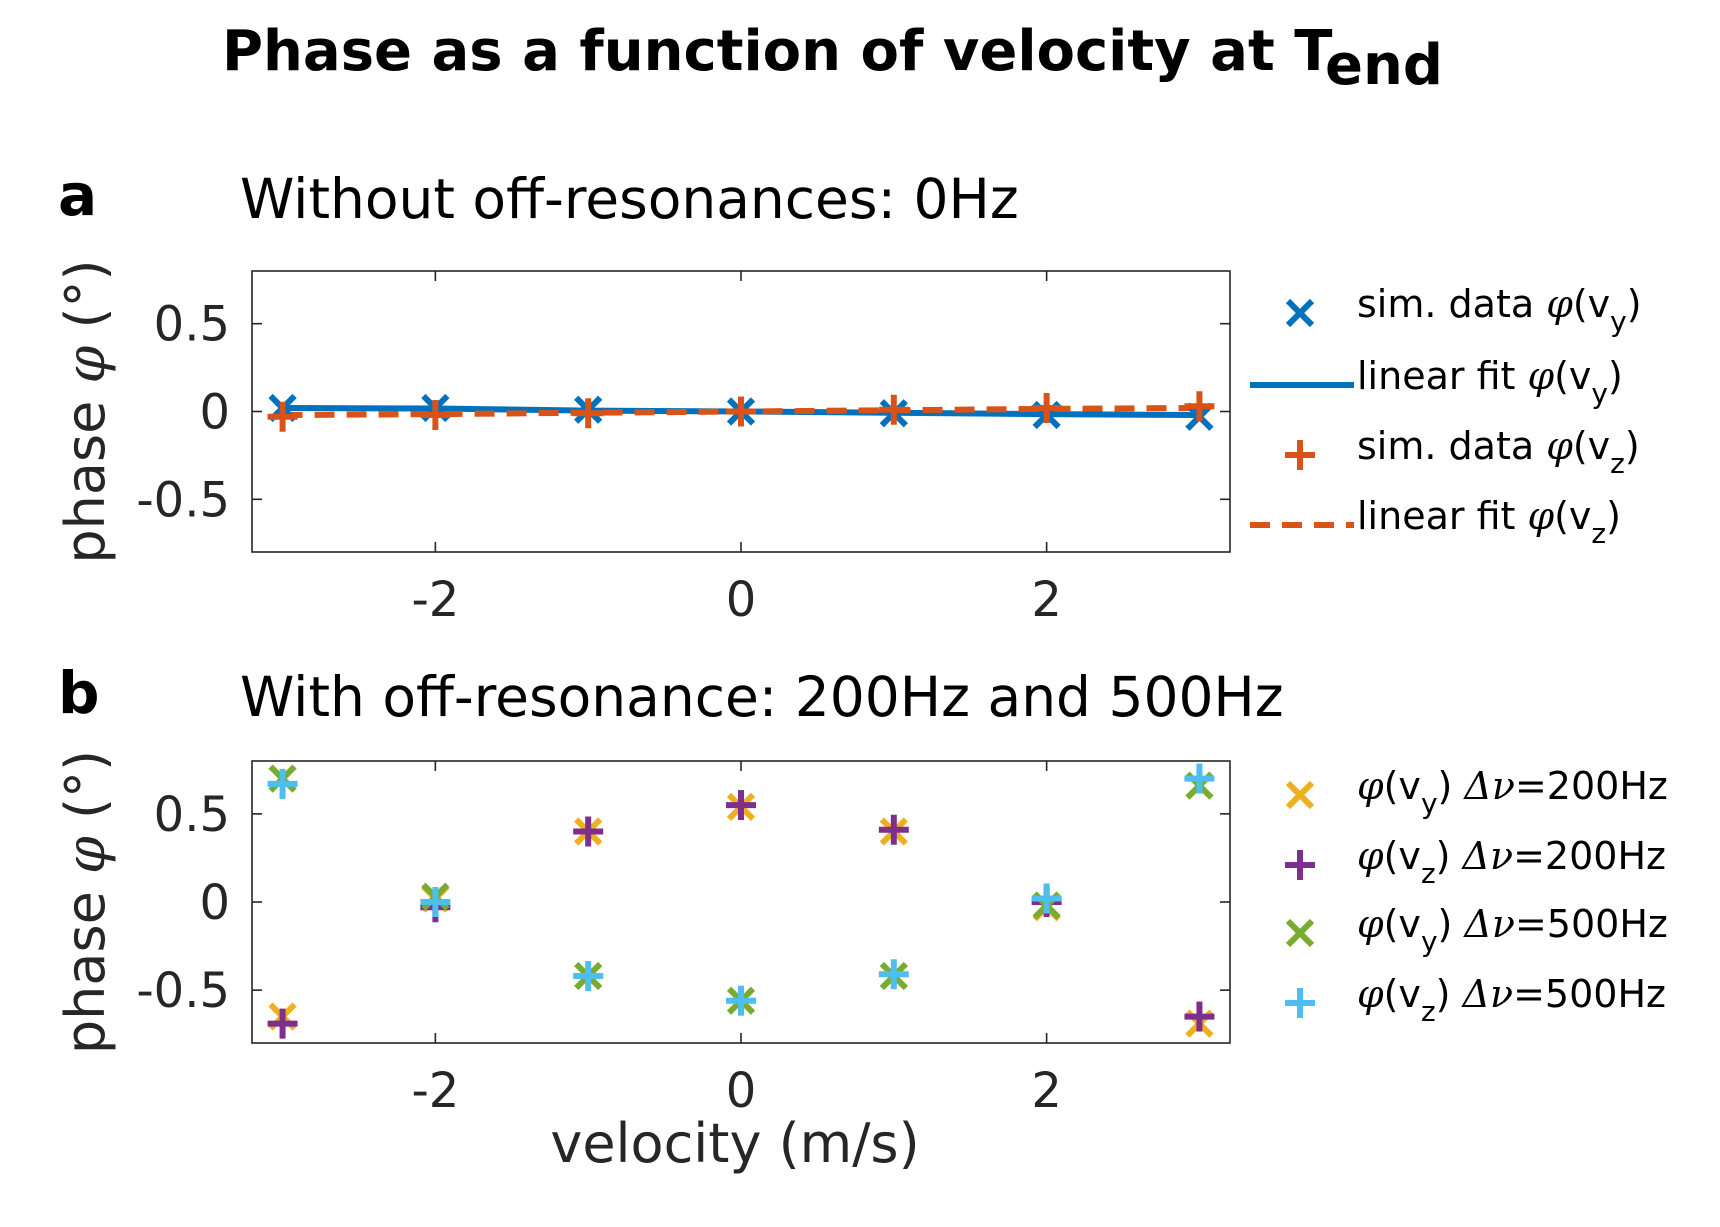 The width and height of the screenshot is (1720, 1227). Describe the element at coordinates (1512, 792) in the screenshot. I see `legend-label: φ(vy) Δν=200Hz` at that location.